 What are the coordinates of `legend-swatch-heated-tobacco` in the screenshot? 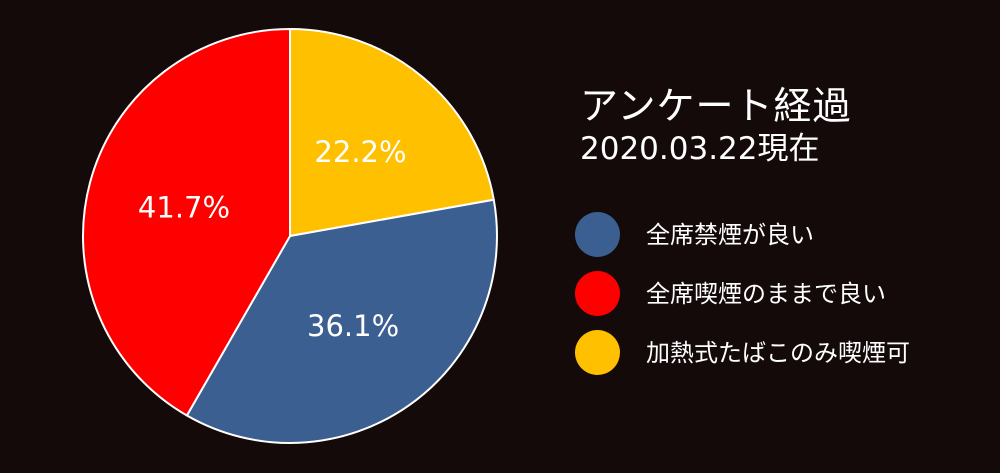 It's located at (597, 352).